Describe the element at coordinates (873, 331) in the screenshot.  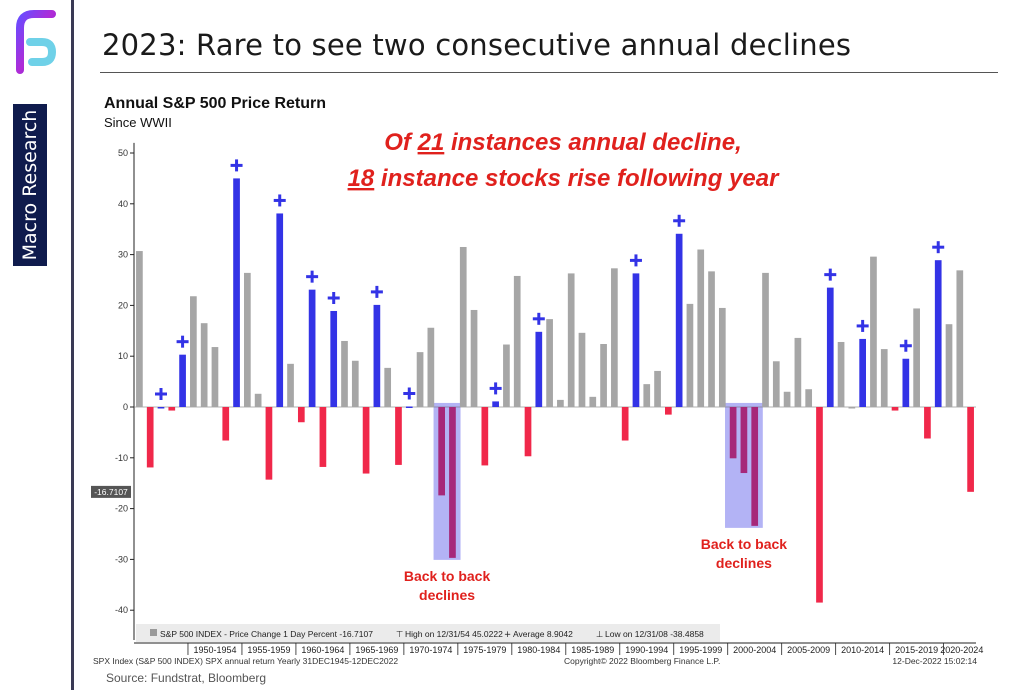
I see `bar-2013` at that location.